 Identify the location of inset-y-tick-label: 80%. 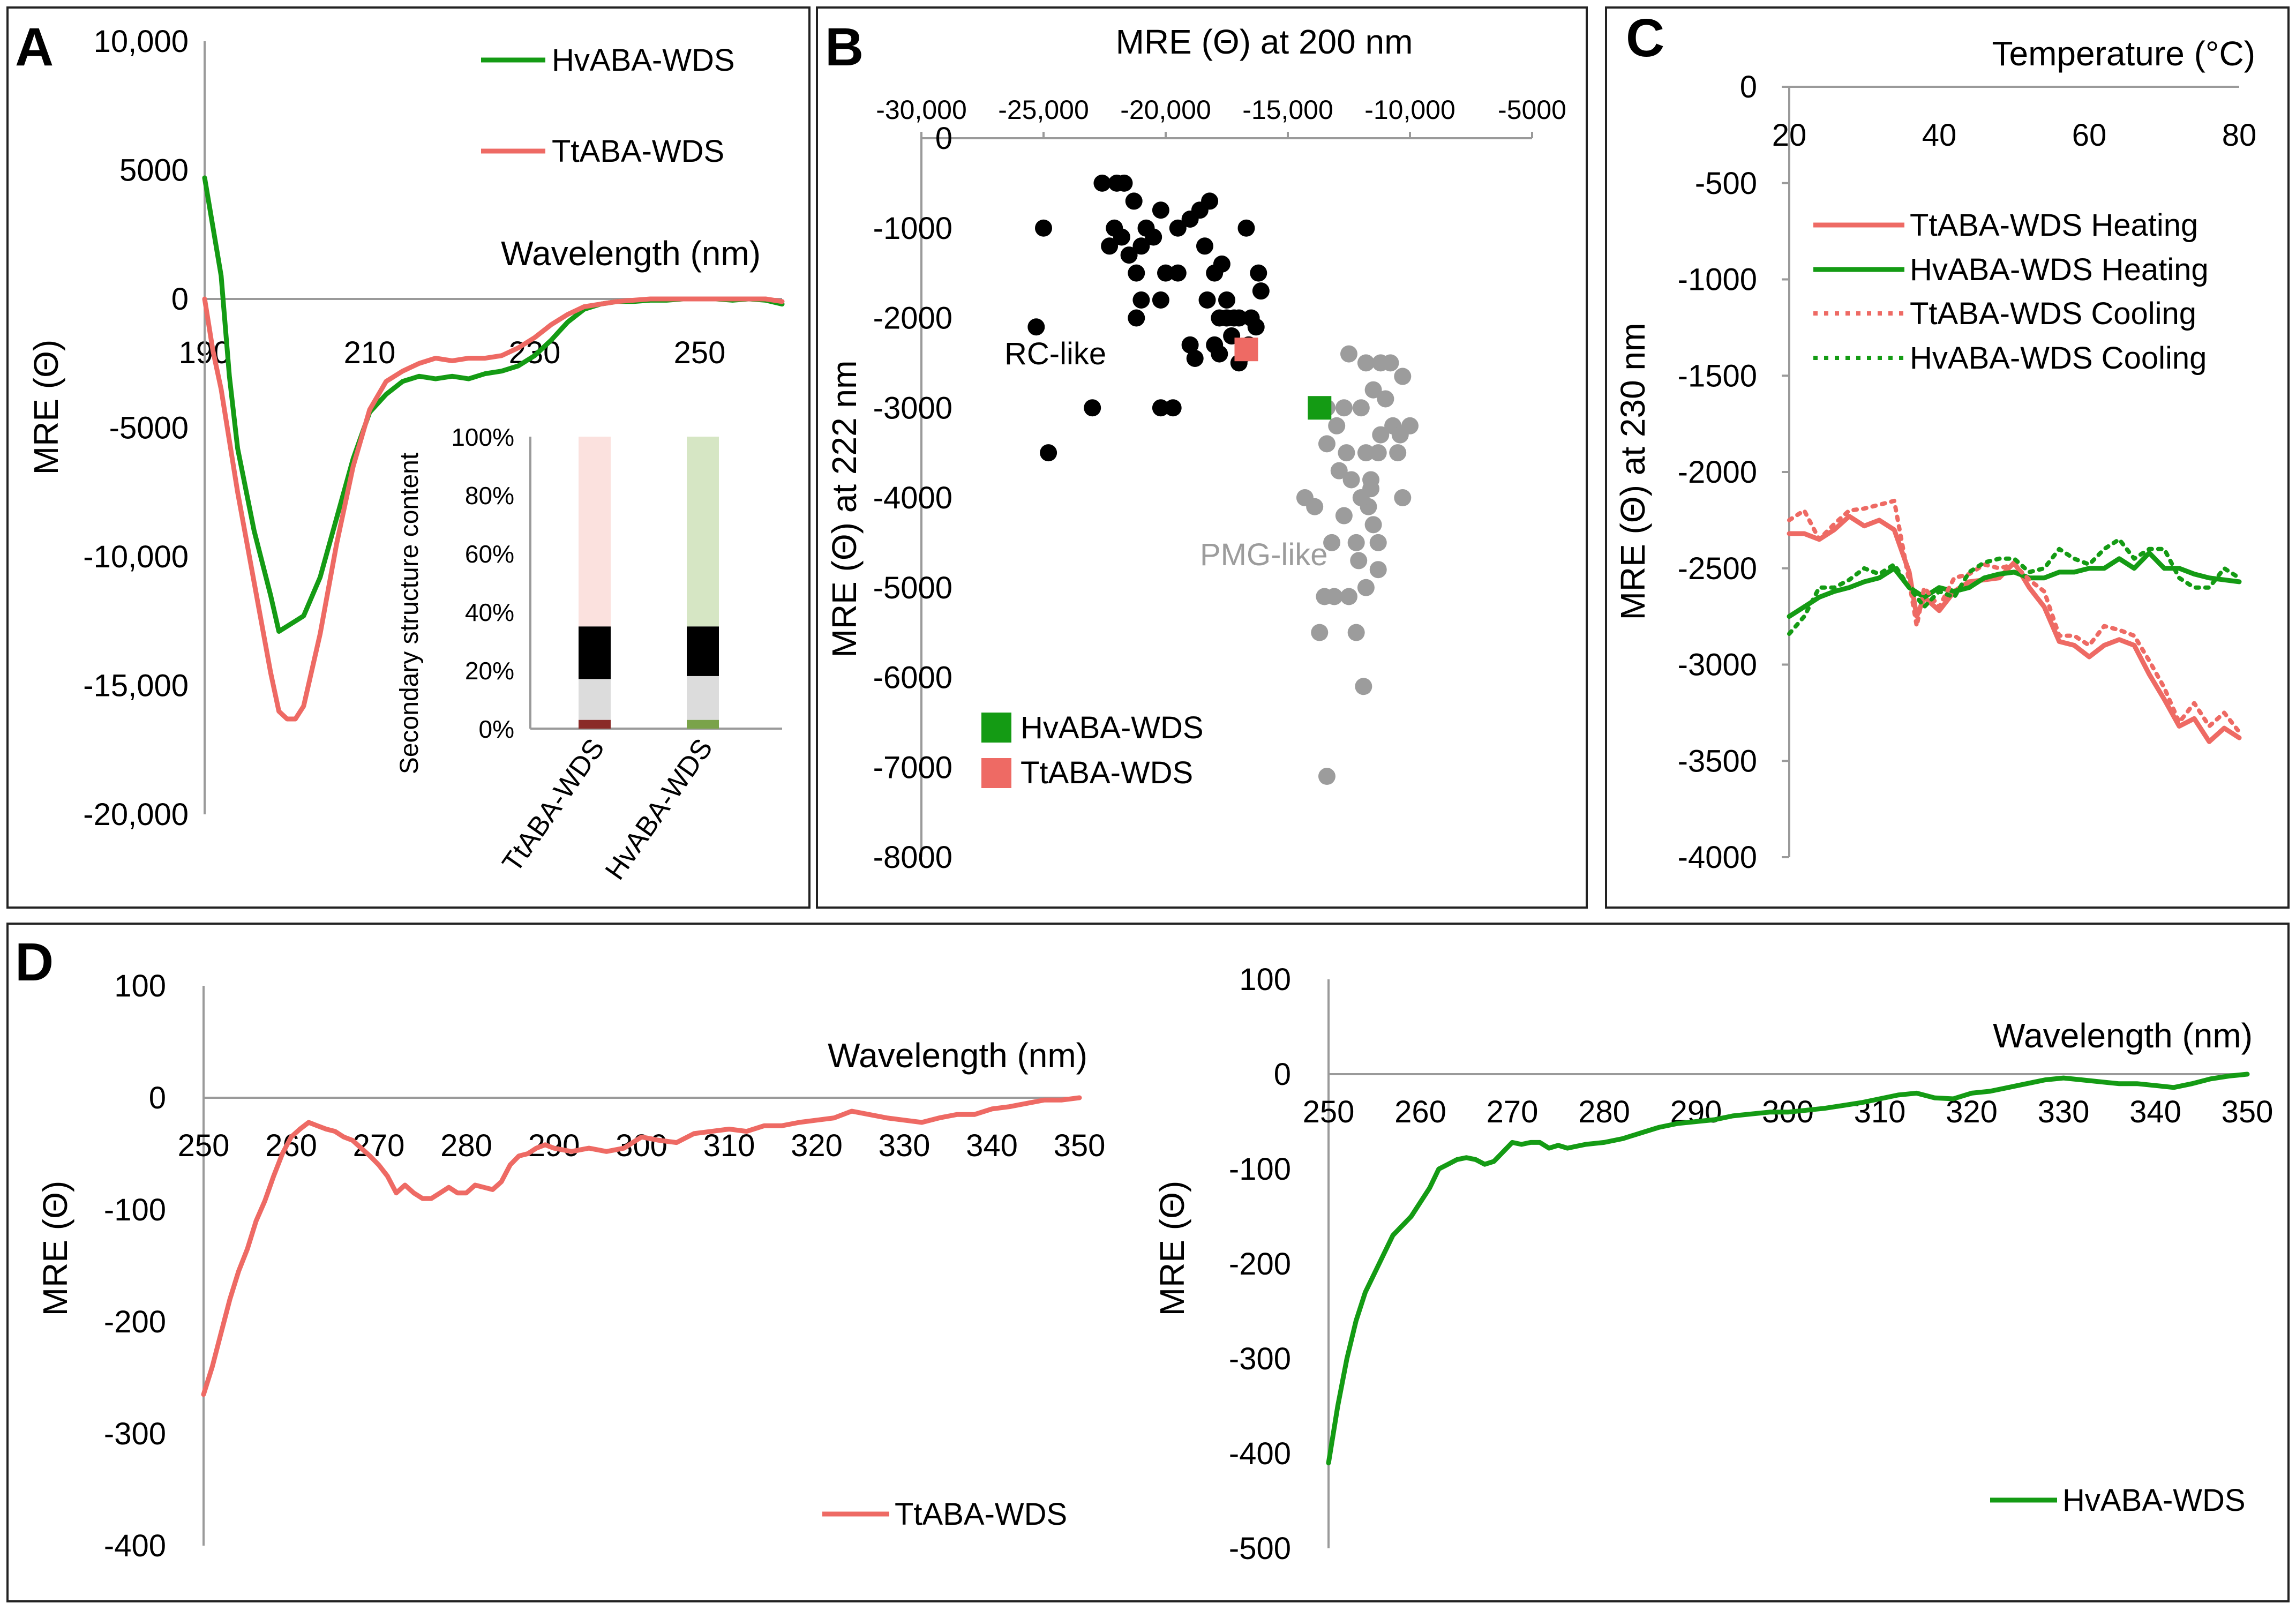
(489, 495).